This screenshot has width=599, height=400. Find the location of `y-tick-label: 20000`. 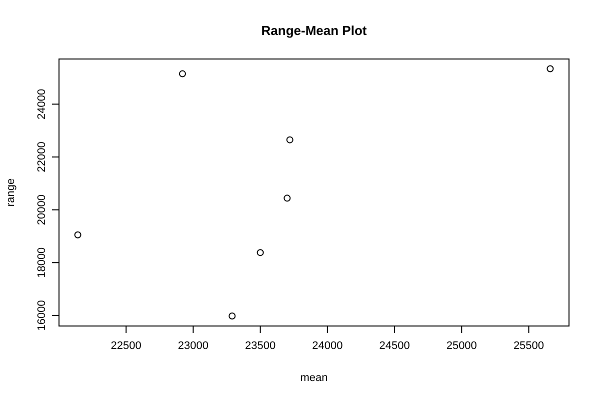

y-tick-label: 20000 is located at coordinates (42, 210).